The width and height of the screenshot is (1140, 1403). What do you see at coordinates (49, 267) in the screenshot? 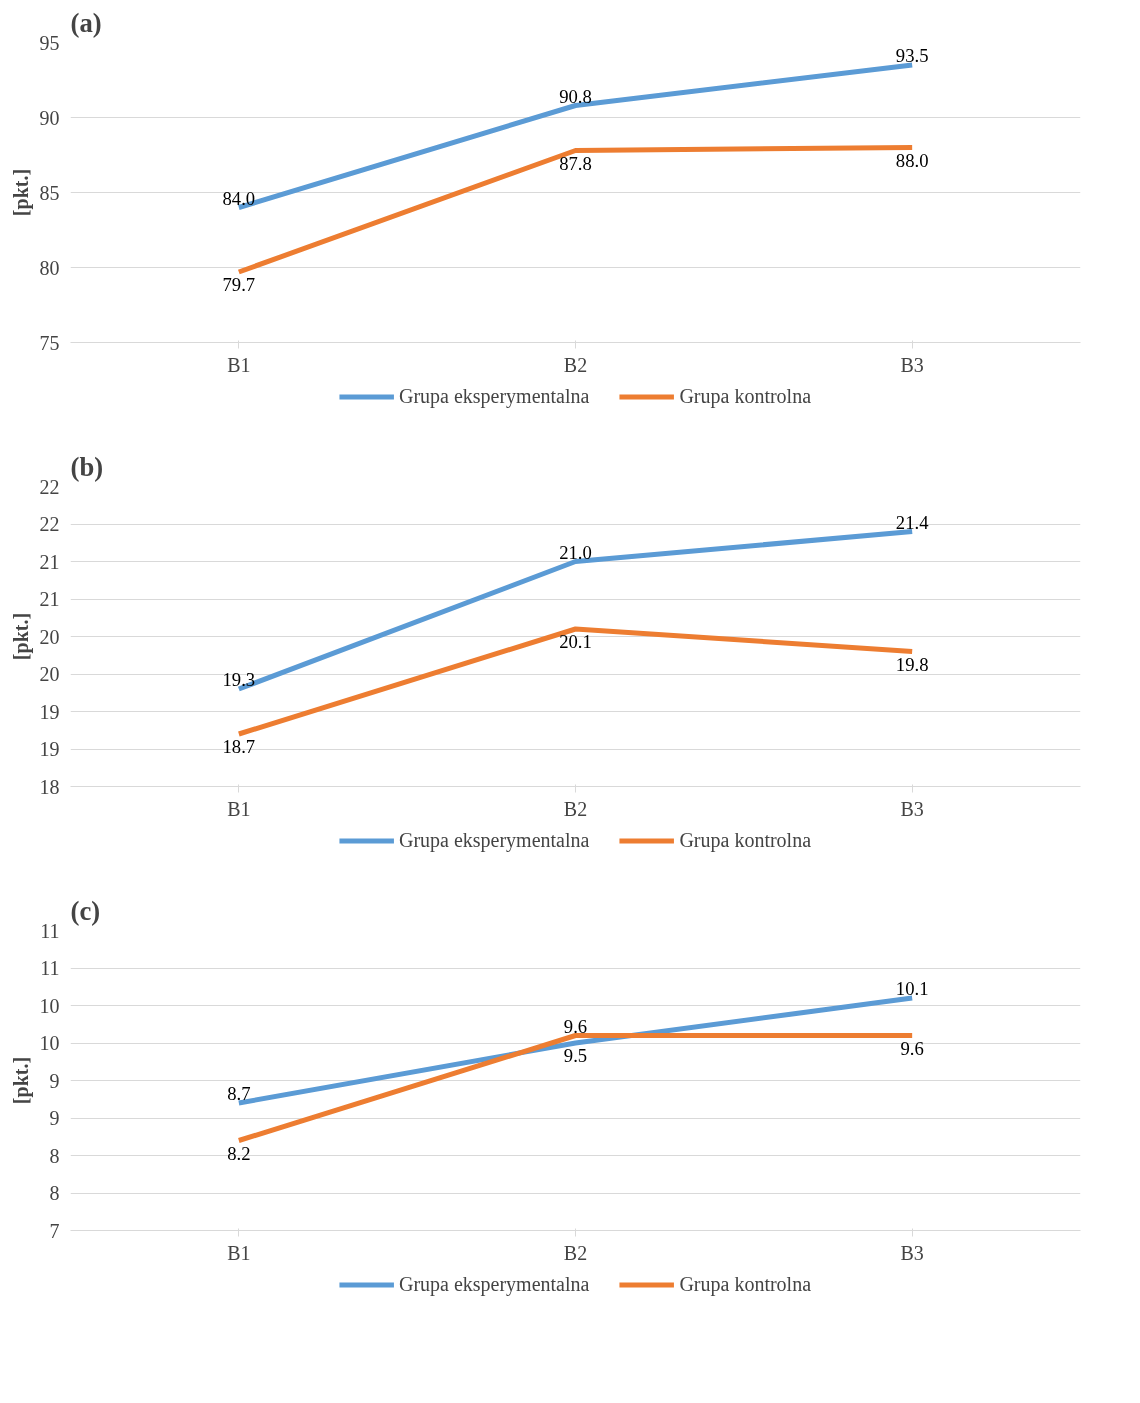
I see `y-tick-label: 80` at bounding box center [49, 267].